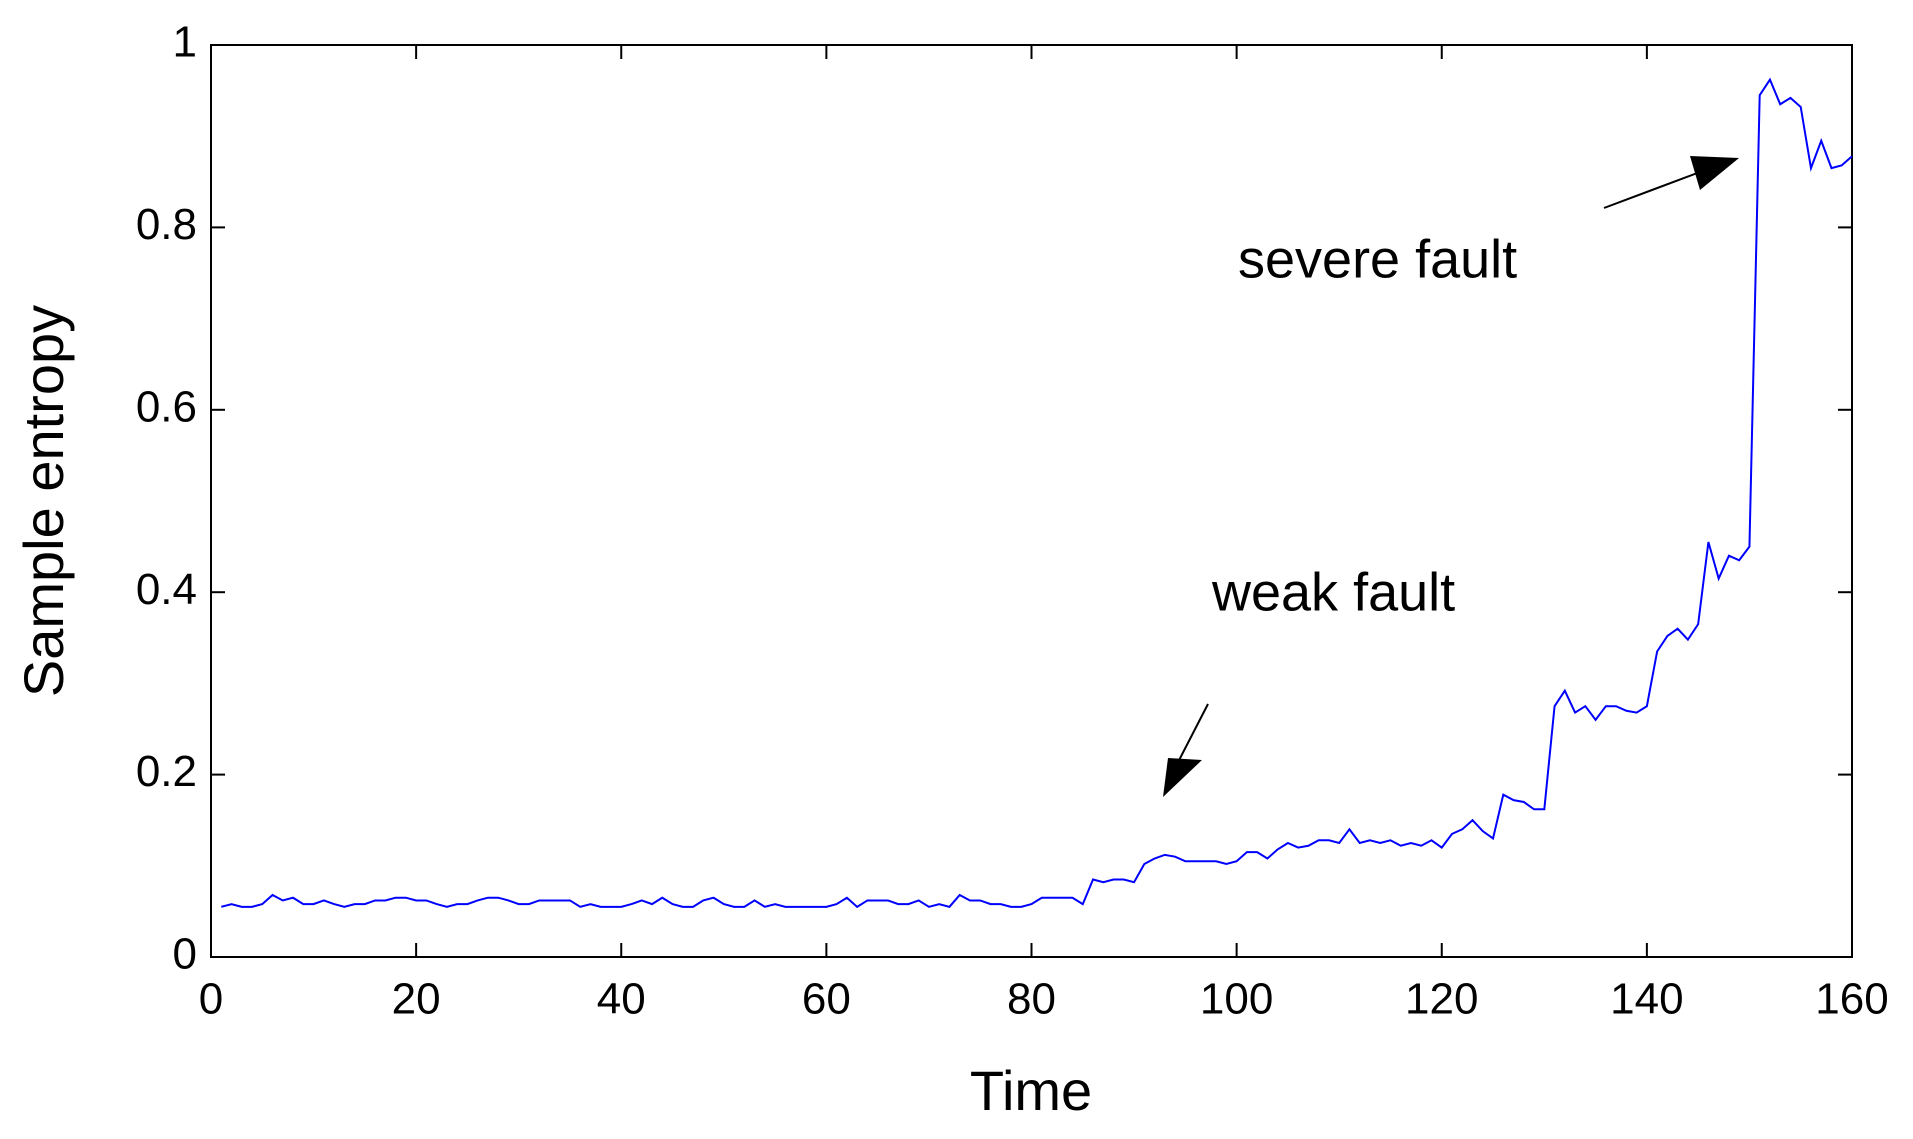 The height and width of the screenshot is (1139, 1913). Describe the element at coordinates (1646, 999) in the screenshot. I see `x-tick-label: 140` at that location.